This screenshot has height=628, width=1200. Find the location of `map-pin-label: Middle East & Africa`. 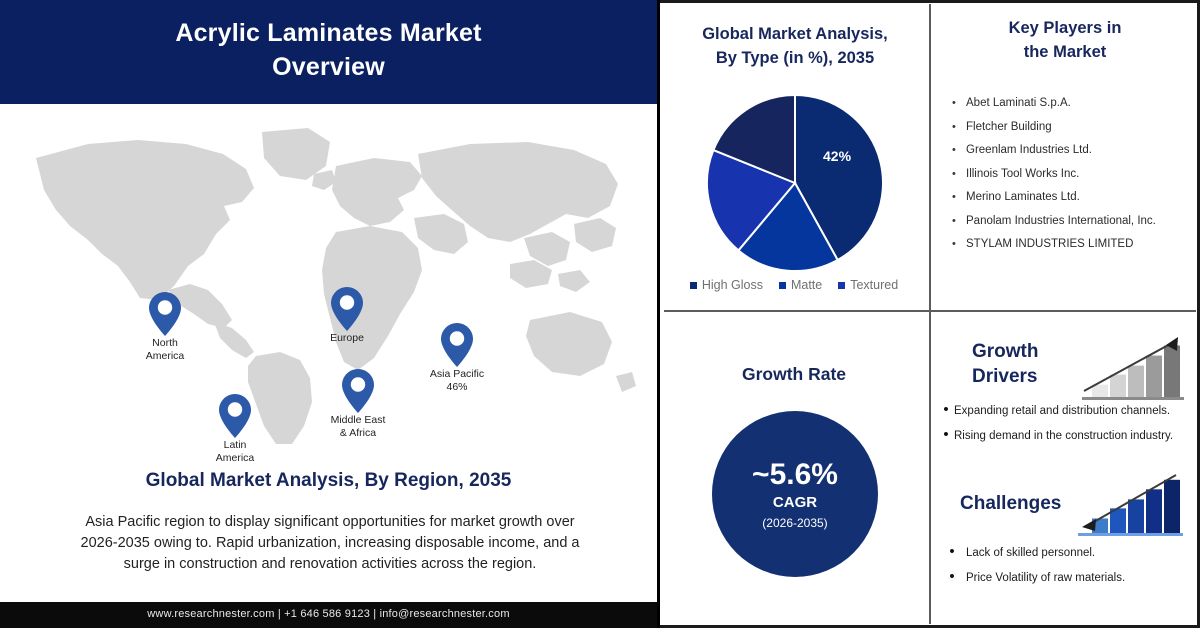

map-pin-label: Middle East & Africa is located at coordinates (358, 426).